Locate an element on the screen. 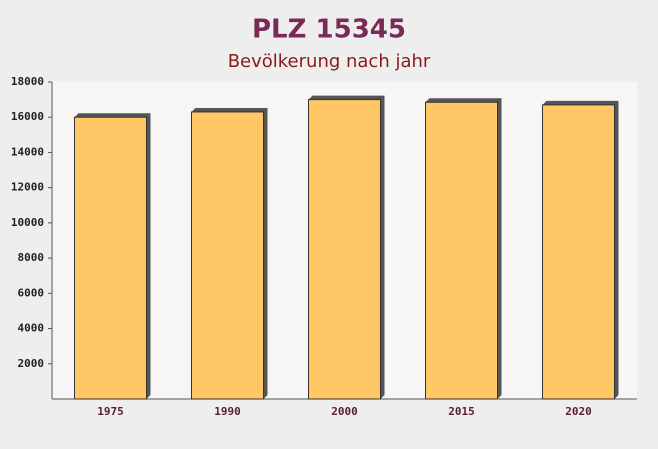  y-tick-label: 6000 is located at coordinates (31, 292).